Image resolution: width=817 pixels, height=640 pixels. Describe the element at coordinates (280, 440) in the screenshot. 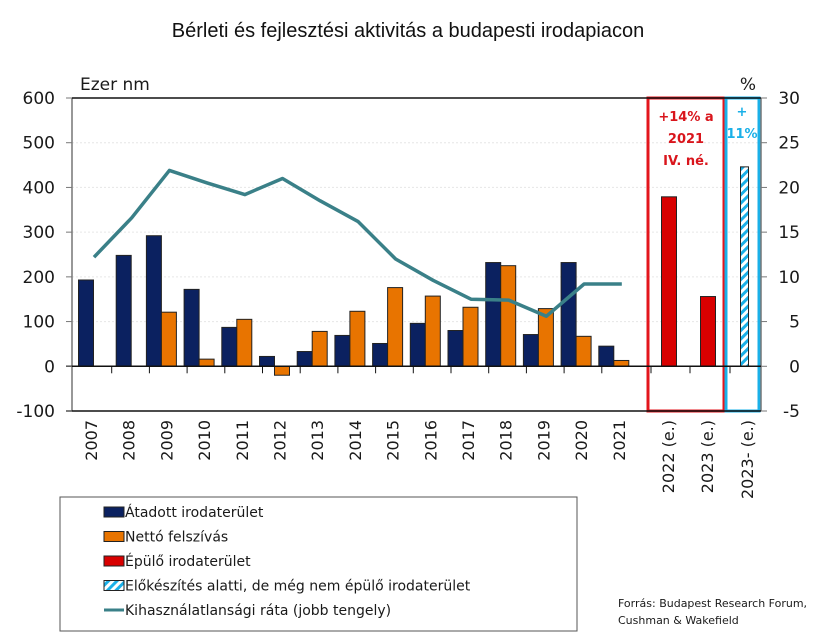

I see `x-tick-label: 2012` at that location.